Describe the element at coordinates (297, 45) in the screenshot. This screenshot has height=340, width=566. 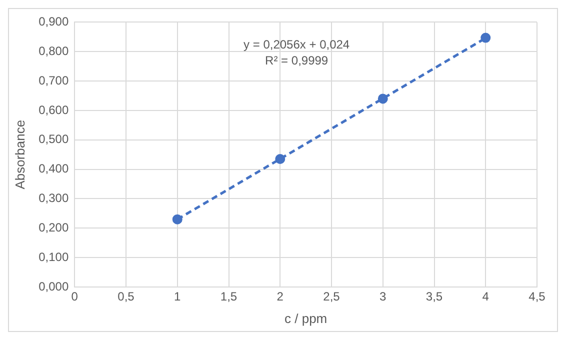
I see `annotation: y = 0,2056x + 0,024` at that location.